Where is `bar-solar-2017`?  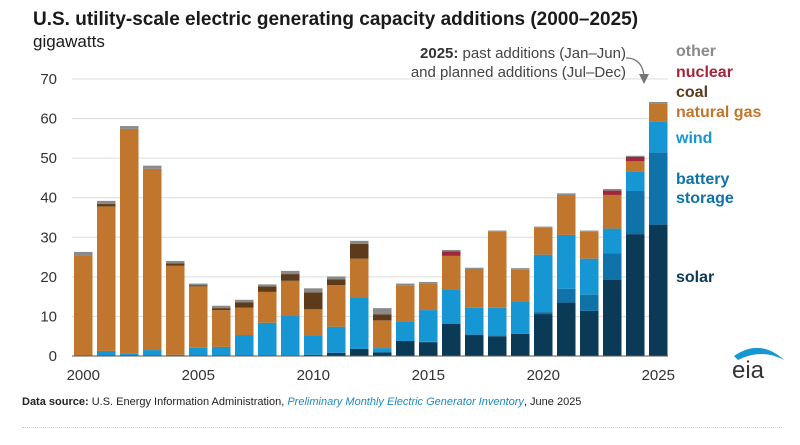
bar-solar-2017 is located at coordinates (474, 345).